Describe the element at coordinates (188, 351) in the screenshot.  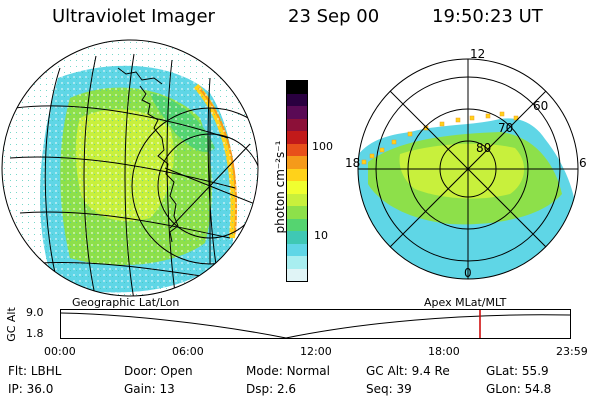
I see `timeline-xtick-0600: 06:00` at that location.